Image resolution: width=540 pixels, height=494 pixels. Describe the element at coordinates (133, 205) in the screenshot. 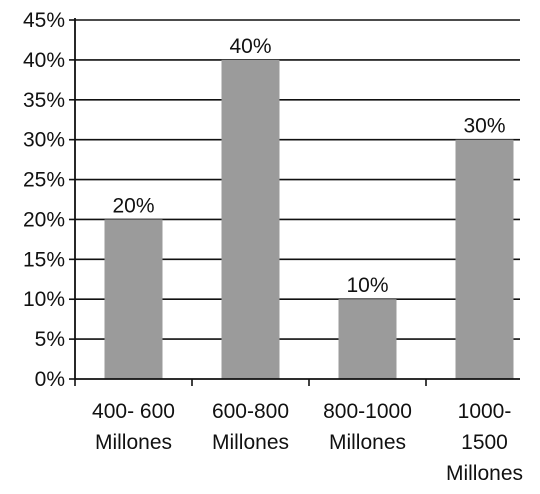

I see `data-label-0: 20%` at that location.